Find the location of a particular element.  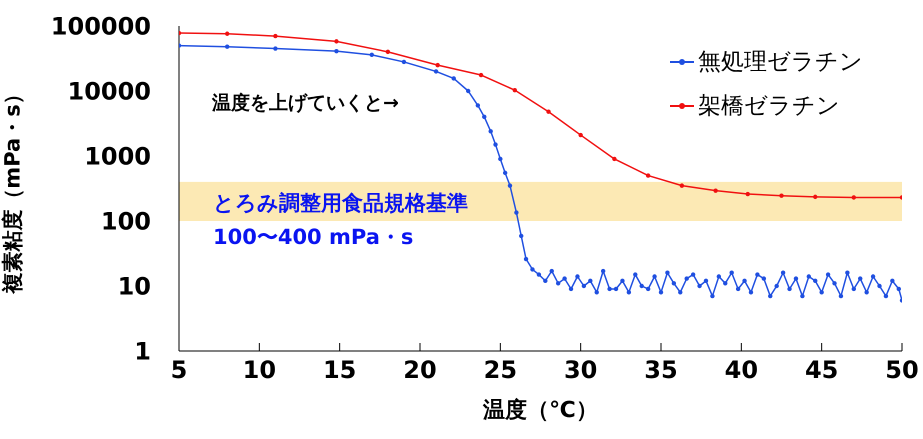

y-tick-label: 100000 is located at coordinates (100, 26).